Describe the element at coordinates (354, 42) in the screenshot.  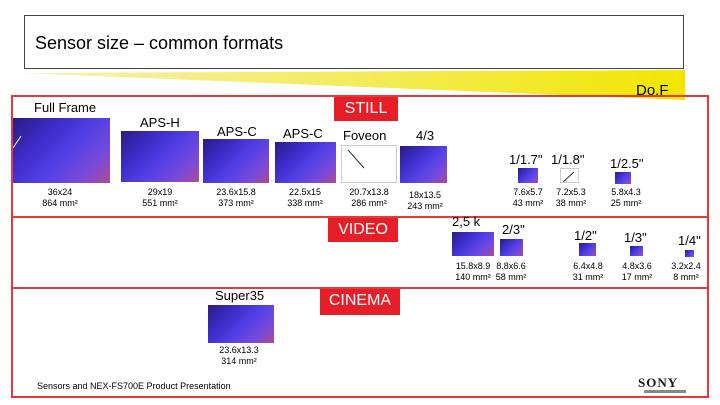
I see `title-box: Sensor size – common formats` at that location.